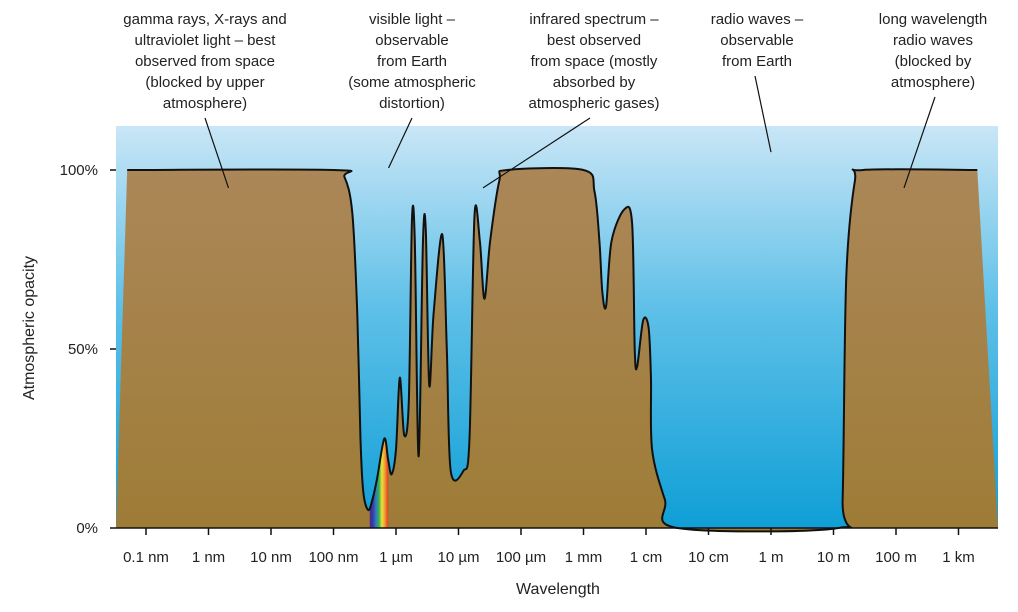 The height and width of the screenshot is (612, 1018). What do you see at coordinates (412, 82) in the screenshot?
I see `annotation-line: (some atmospheric` at bounding box center [412, 82].